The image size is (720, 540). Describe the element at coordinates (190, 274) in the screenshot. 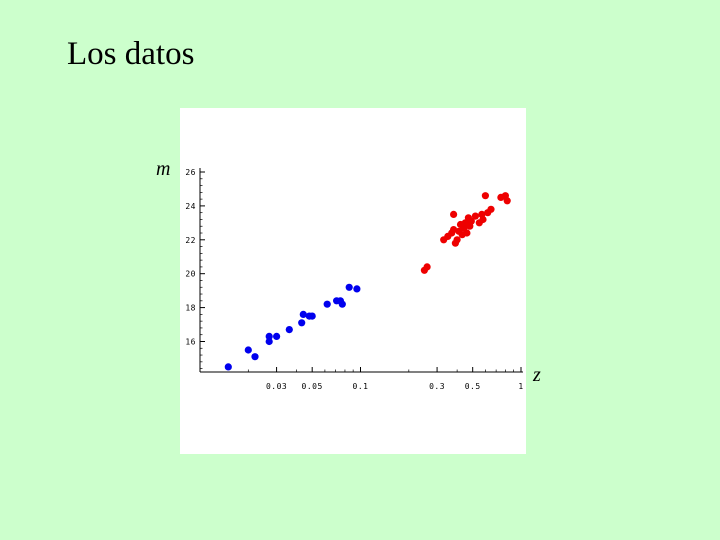

I see `y-tick-label: 20` at that location.